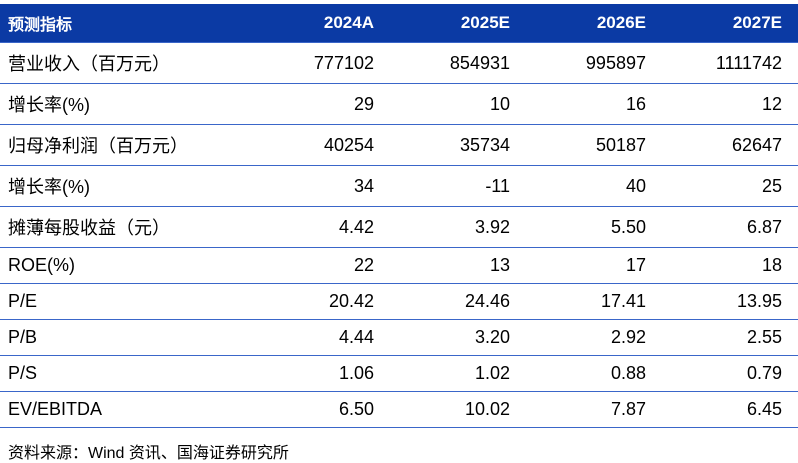  I want to click on table-cell: 4.44, so click(322, 337).